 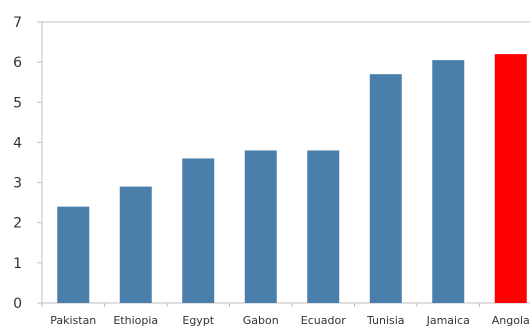 What do you see at coordinates (448, 320) in the screenshot?
I see `x-tick-label-jamaica: Jamaica` at bounding box center [448, 320].